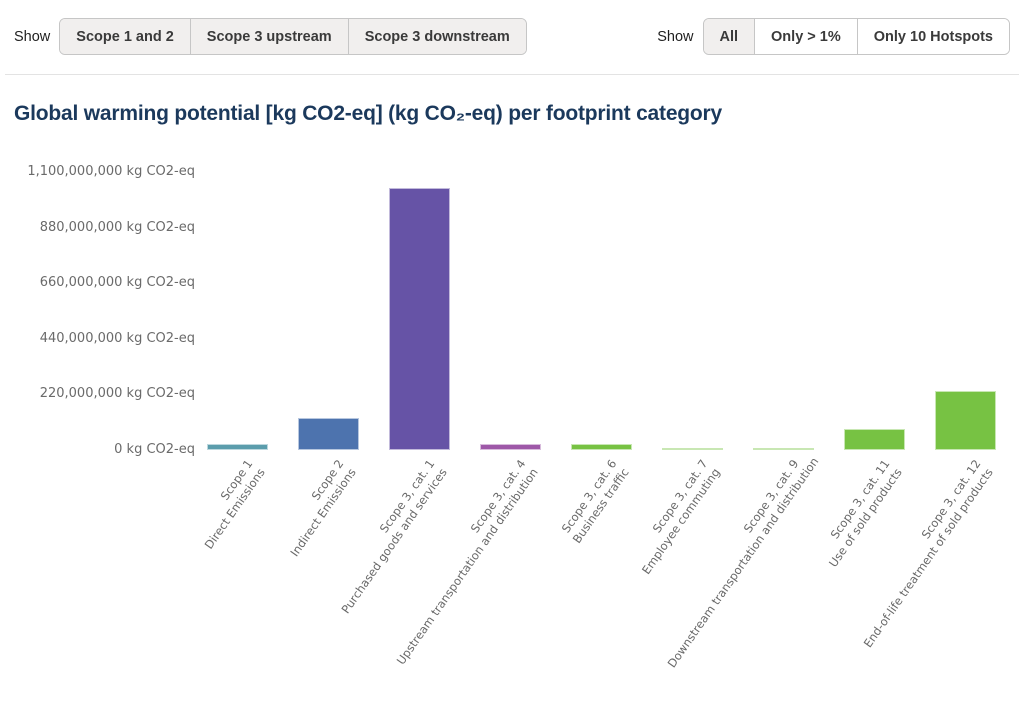 The width and height of the screenshot is (1024, 709). What do you see at coordinates (933, 36) in the screenshot?
I see `only-10-hotspots-button: Only 10 Hotspots` at bounding box center [933, 36].